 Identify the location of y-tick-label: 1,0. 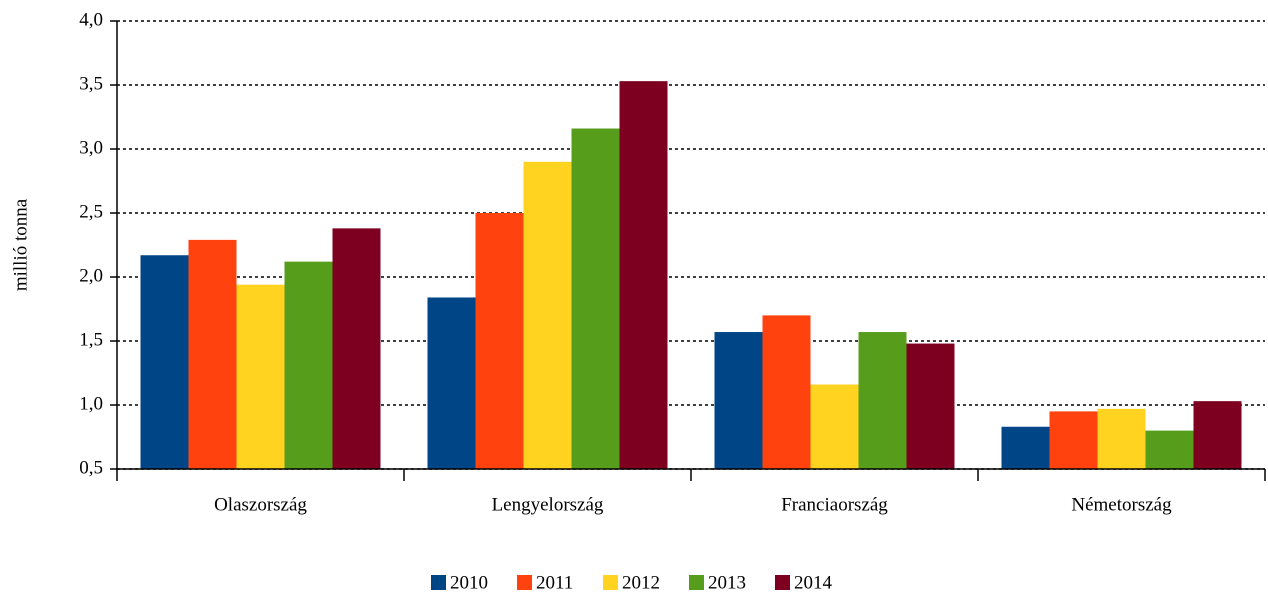
(91, 403).